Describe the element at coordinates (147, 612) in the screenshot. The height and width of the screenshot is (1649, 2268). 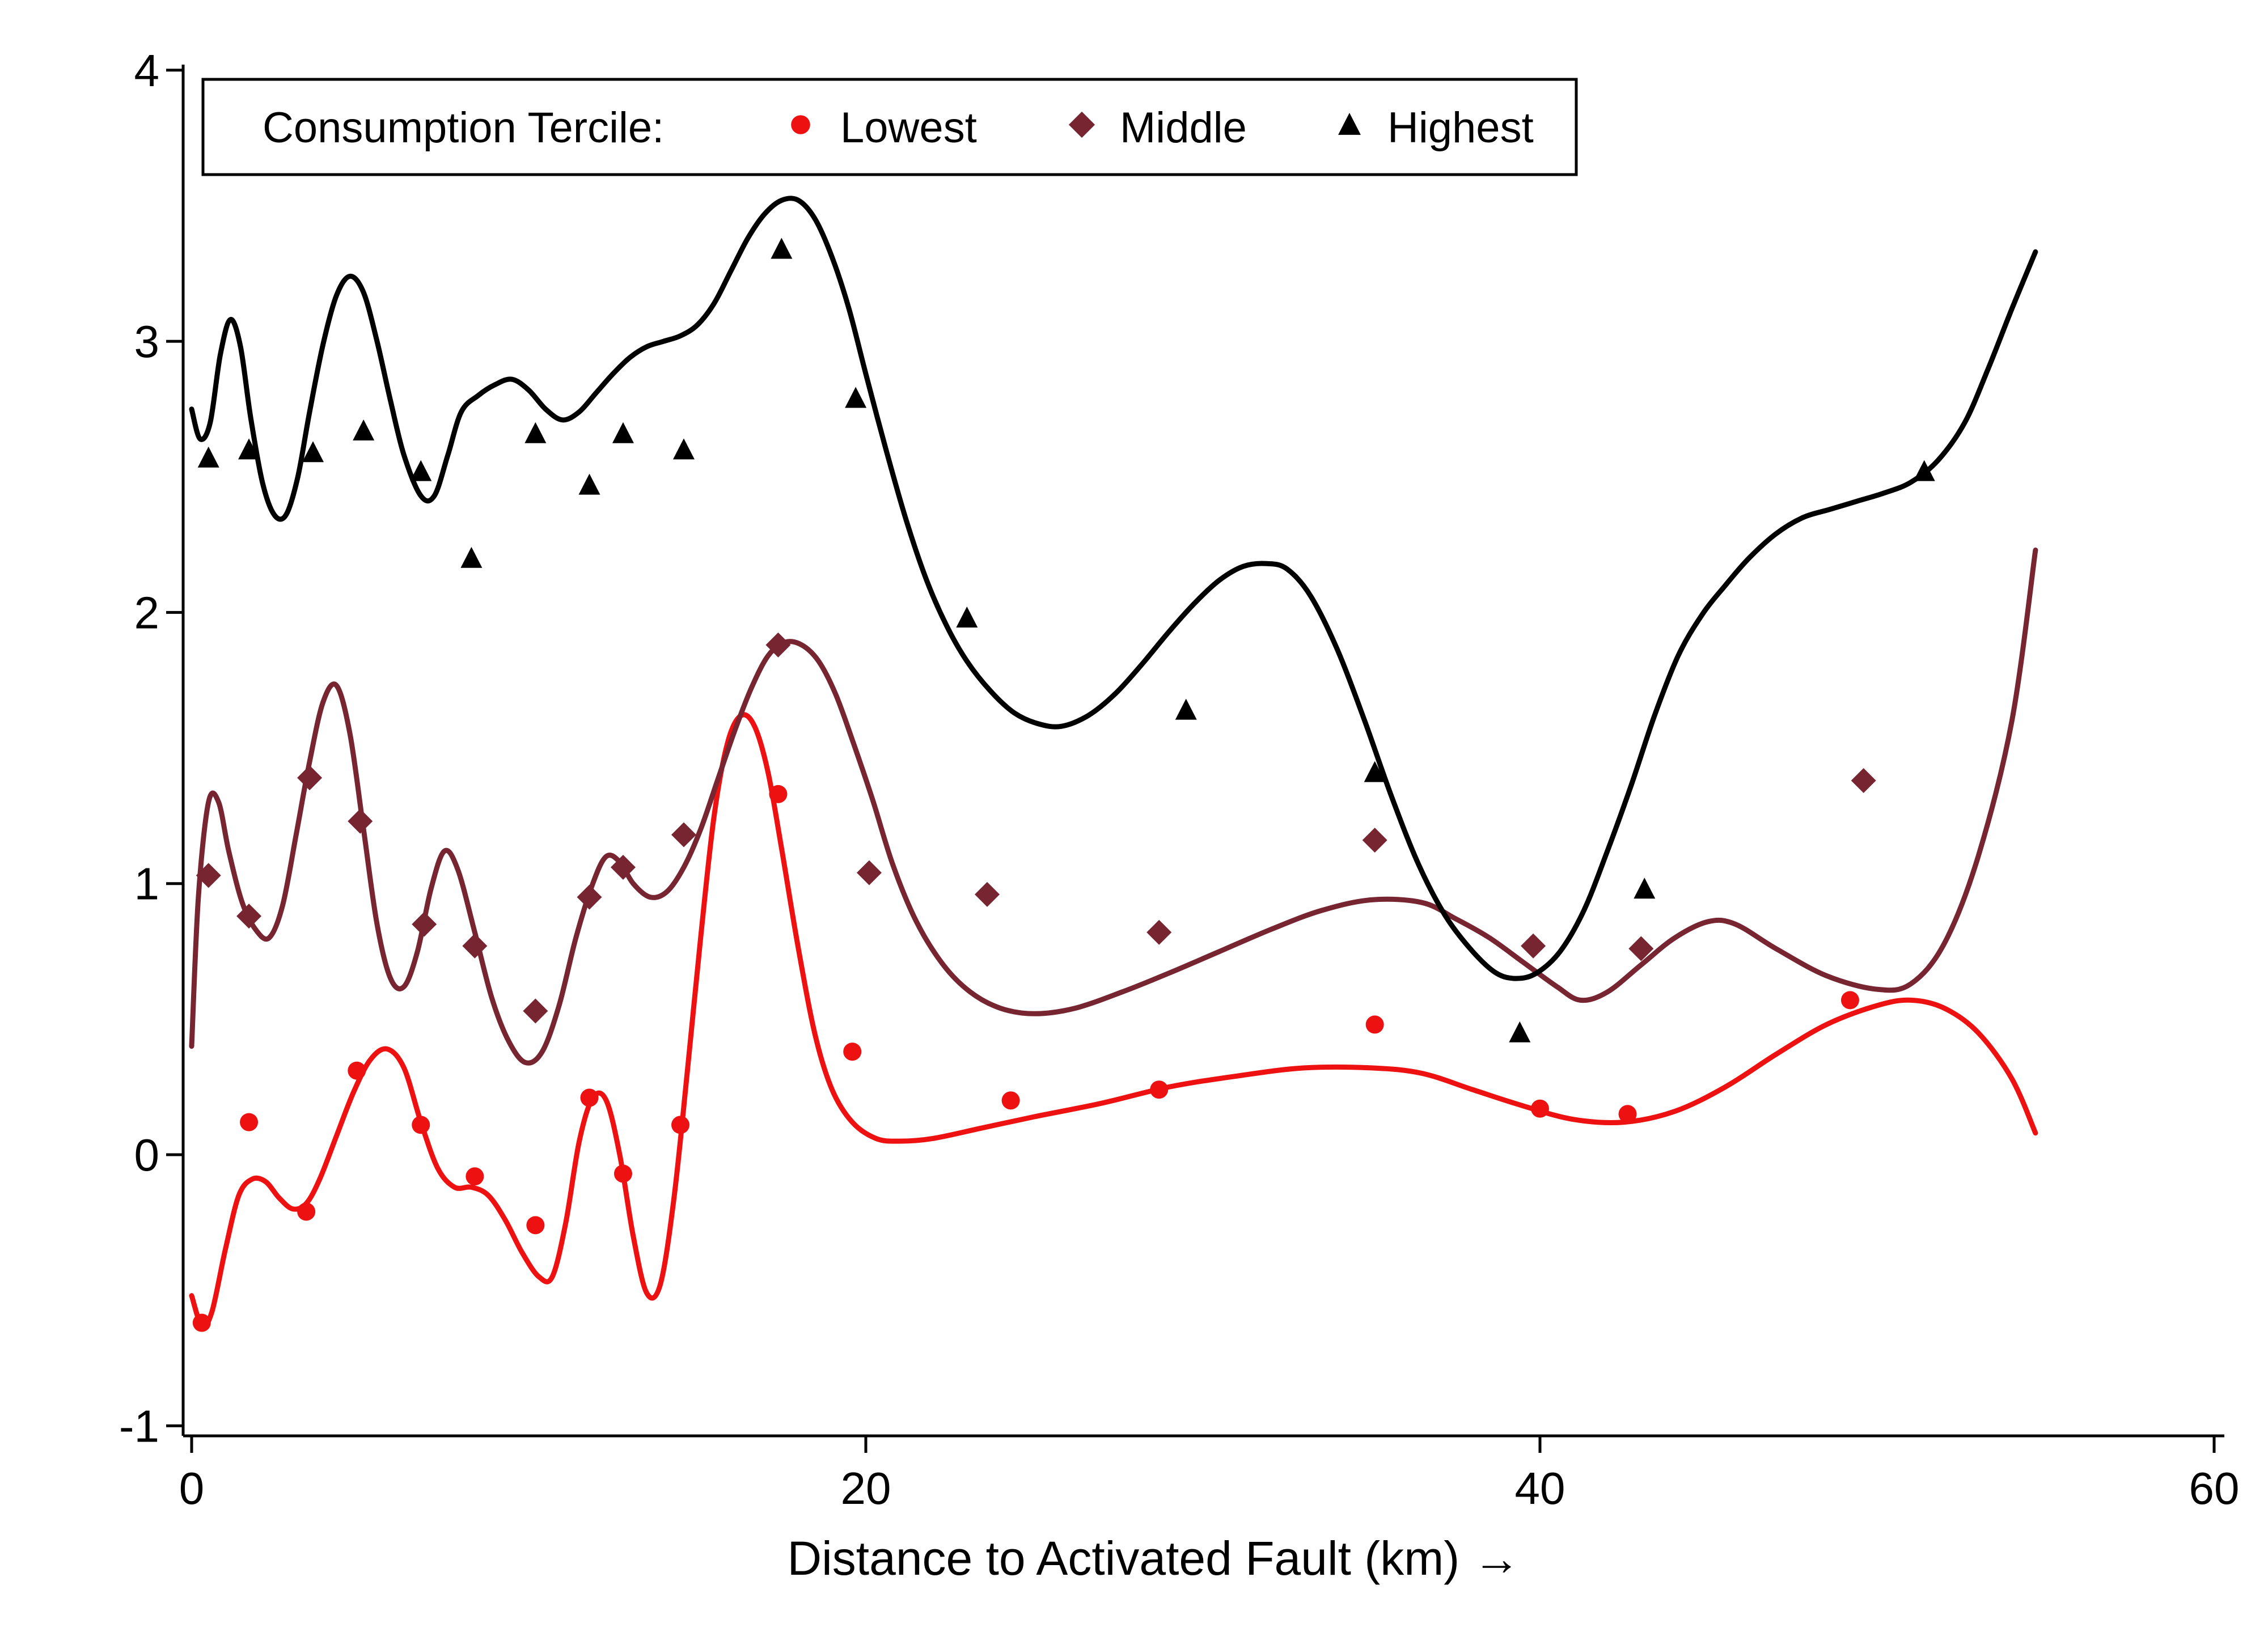
I see `y-tick-label: 2` at that location.